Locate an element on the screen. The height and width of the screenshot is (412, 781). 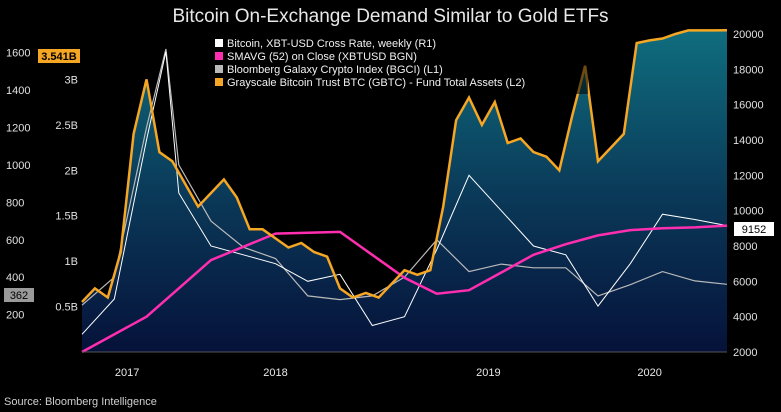
right-axis-tick: 18000 is located at coordinates (748, 70).